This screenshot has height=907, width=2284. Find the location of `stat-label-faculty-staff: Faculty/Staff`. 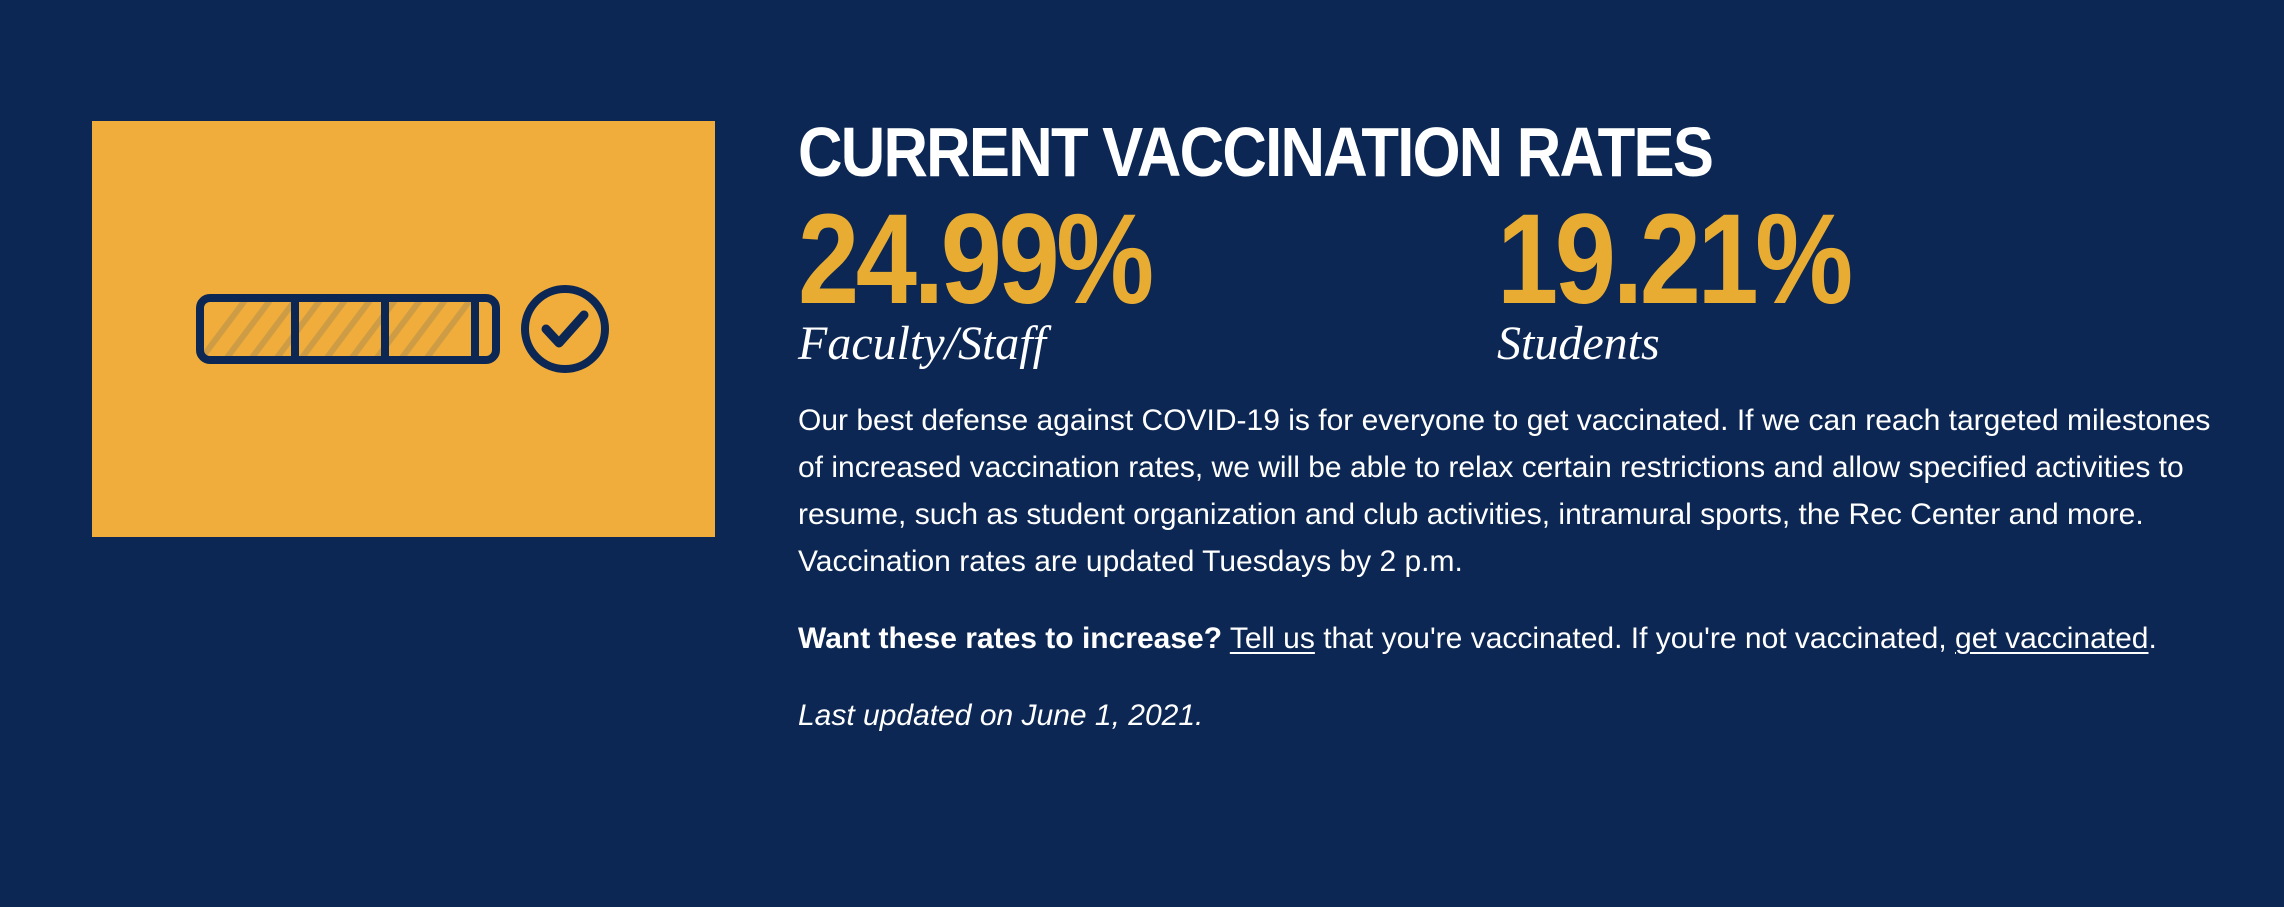

stat-label-faculty-staff: Faculty/Staff is located at coordinates (922, 343).